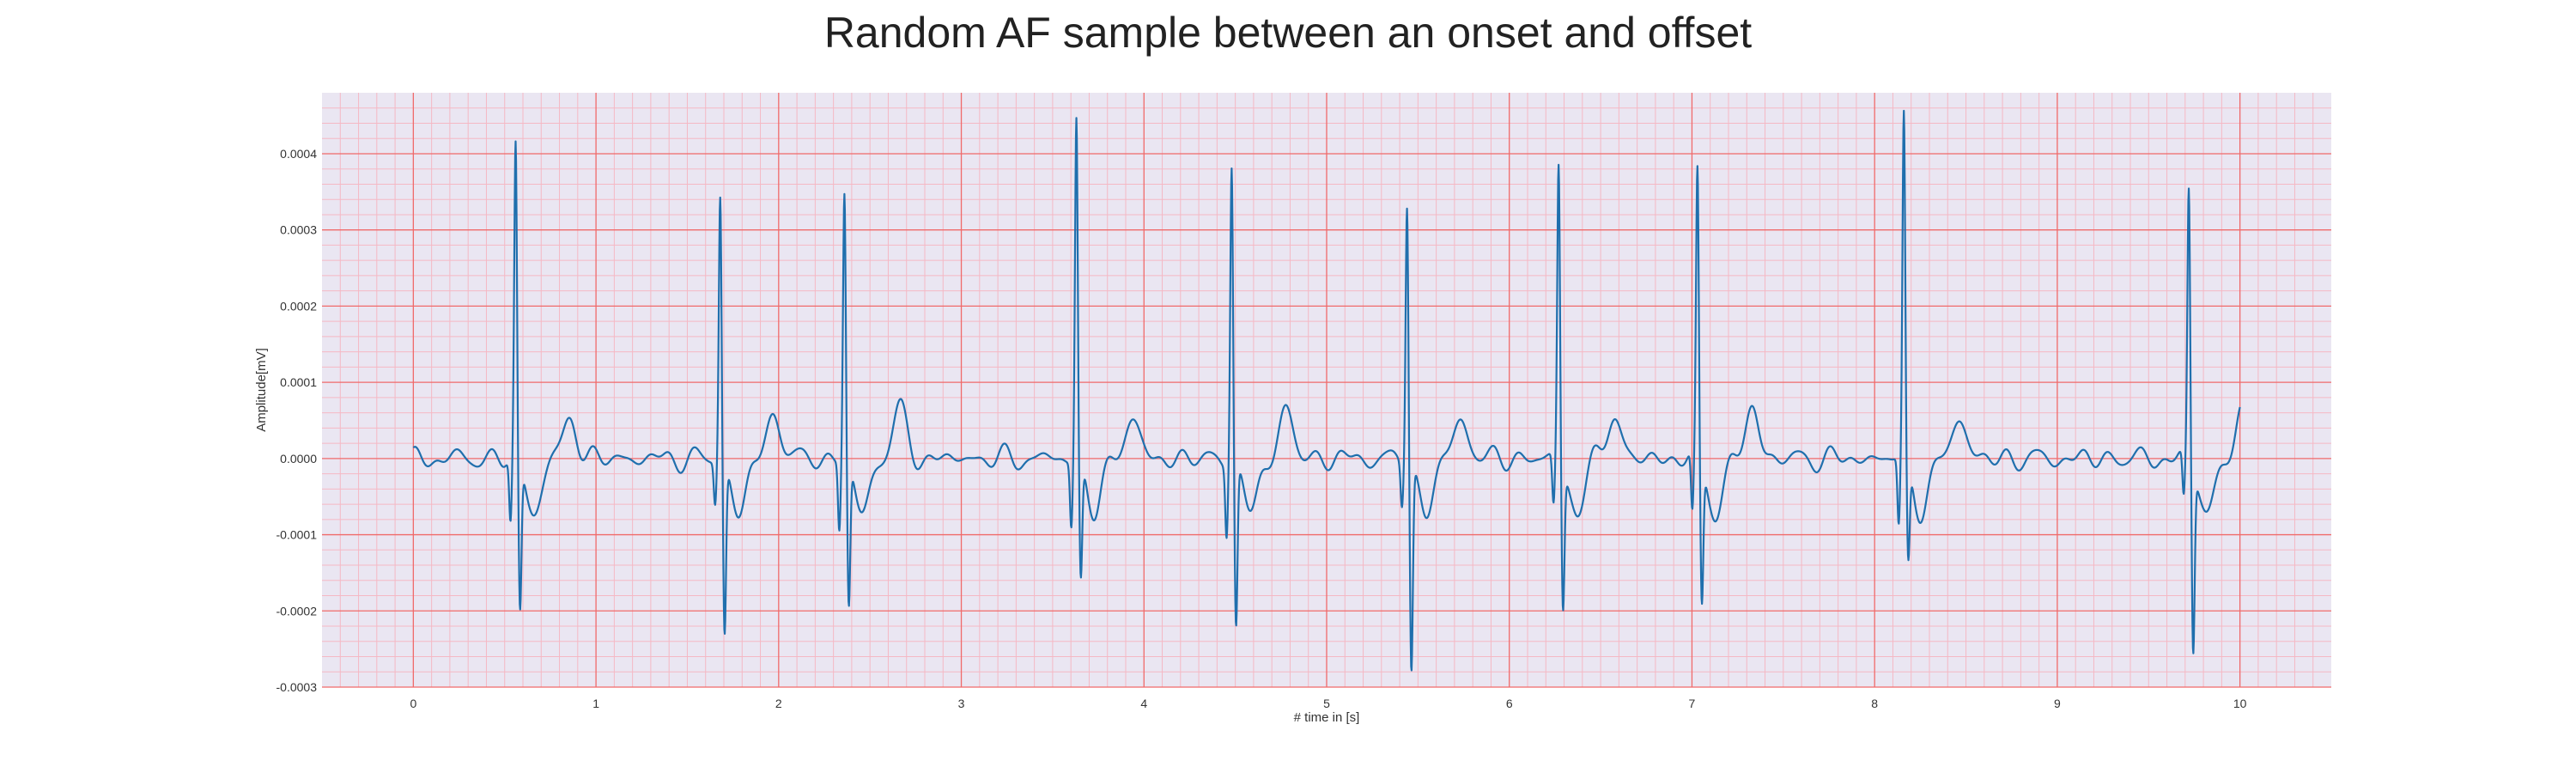 The image size is (2576, 773). I want to click on x-axis-label: # time in [s], so click(1327, 717).